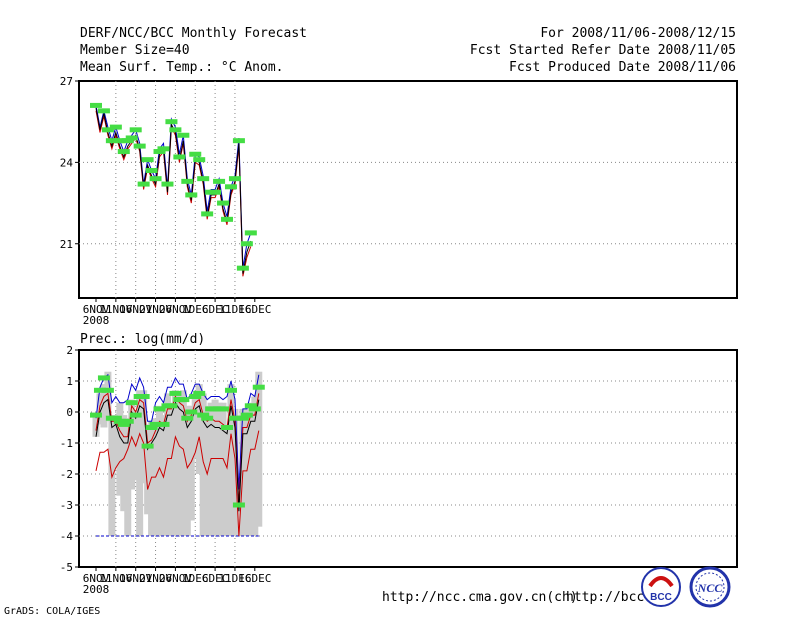 The image size is (800, 618). Describe the element at coordinates (115, 578) in the screenshot. I see `prec-xtick-label: 11NOV` at that location.